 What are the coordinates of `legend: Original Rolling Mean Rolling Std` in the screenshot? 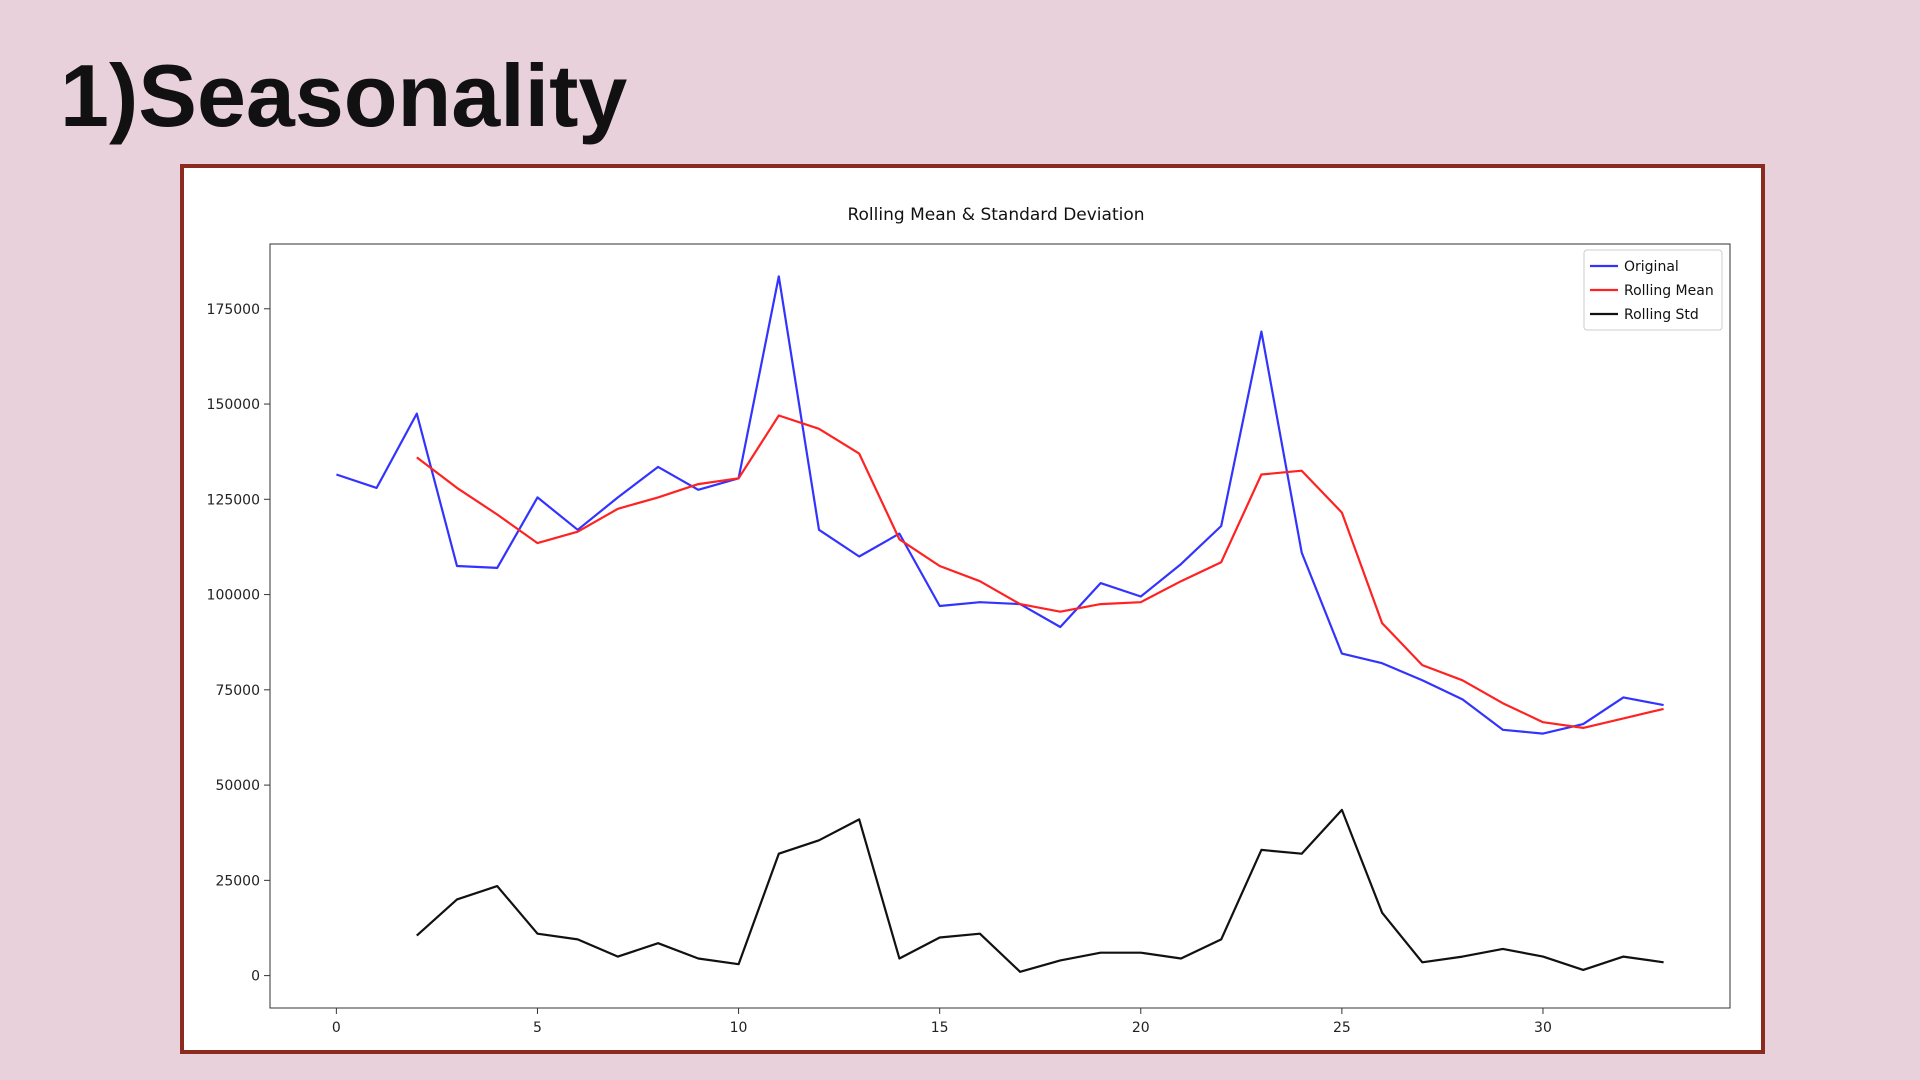 It's located at (1653, 290).